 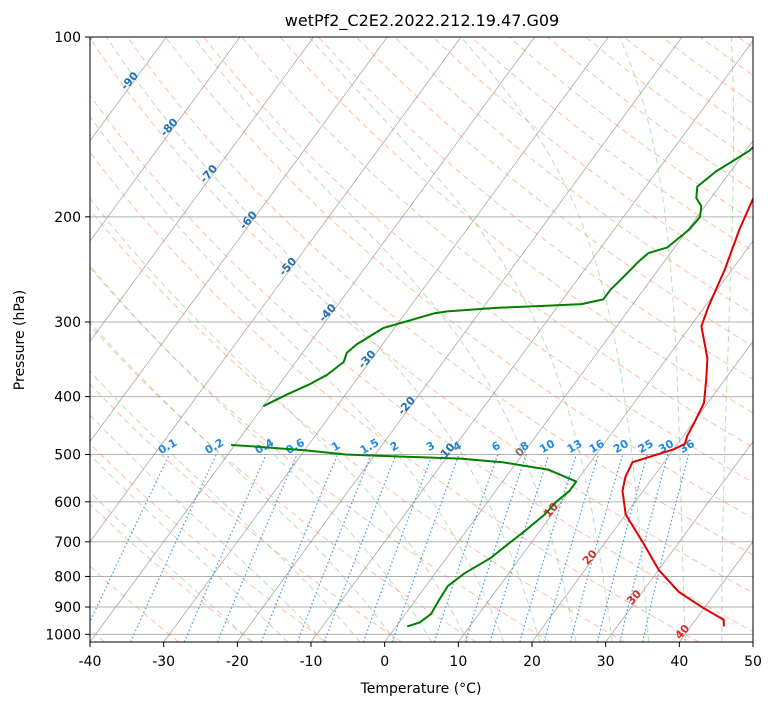 I want to click on x-tick-label: 50, so click(x=753, y=662).